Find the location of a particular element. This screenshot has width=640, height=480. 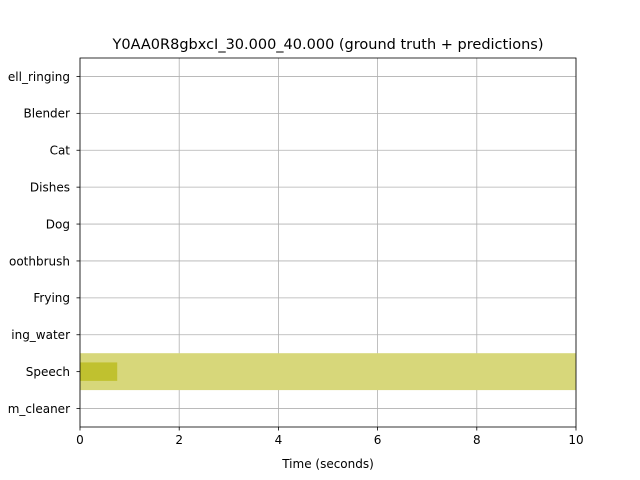

y-tick-label: ell_ringing is located at coordinates (39, 77).